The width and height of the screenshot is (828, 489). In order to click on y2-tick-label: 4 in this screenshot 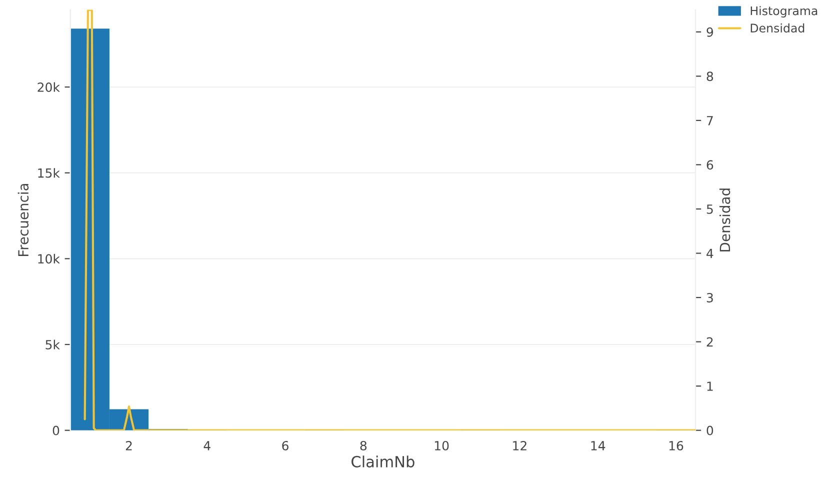, I will do `click(710, 253)`.